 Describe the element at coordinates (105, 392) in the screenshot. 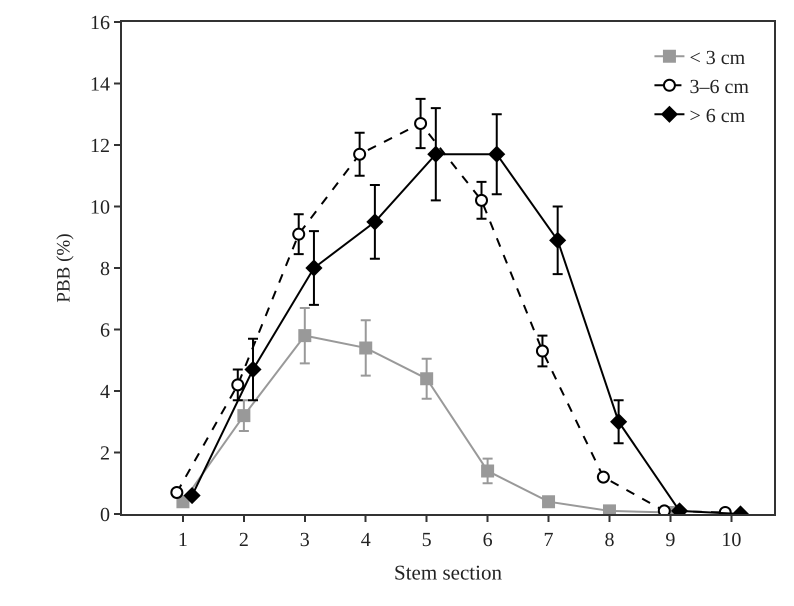

I see `y-tick-label: 4` at that location.